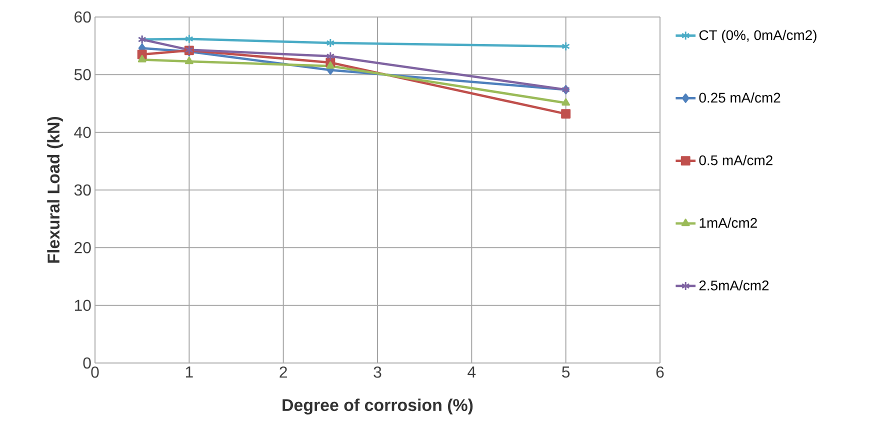 The width and height of the screenshot is (893, 448). What do you see at coordinates (189, 372) in the screenshot?
I see `x-tick-label: 1` at bounding box center [189, 372].